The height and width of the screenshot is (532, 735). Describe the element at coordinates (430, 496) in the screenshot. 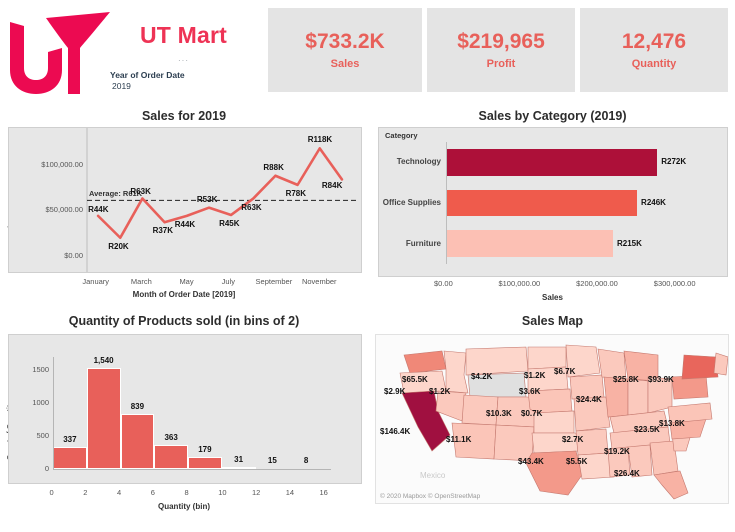

I see `map-attribution: © 2020 Mapbox © OpenStreetMap` at that location.